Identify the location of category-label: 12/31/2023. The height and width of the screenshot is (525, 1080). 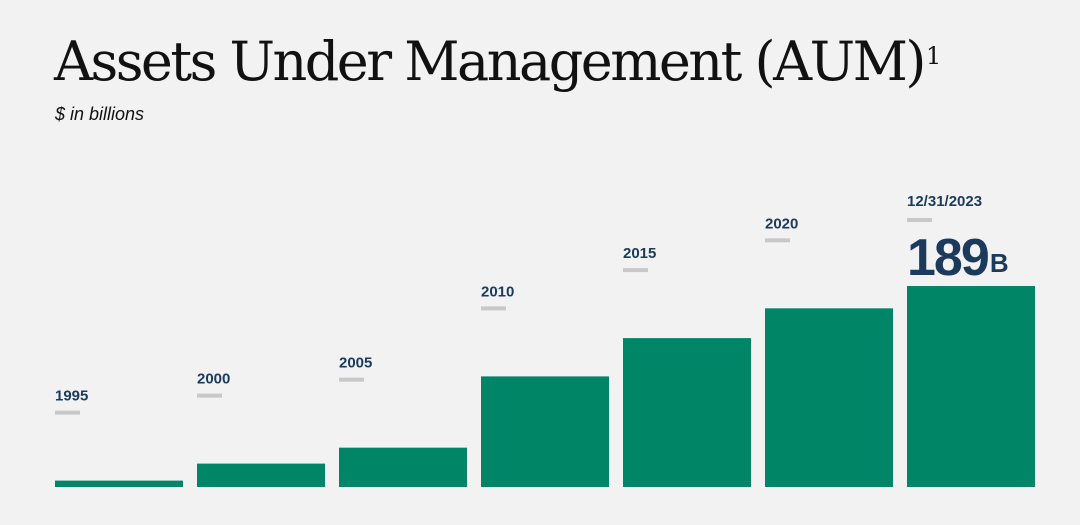
(944, 201).